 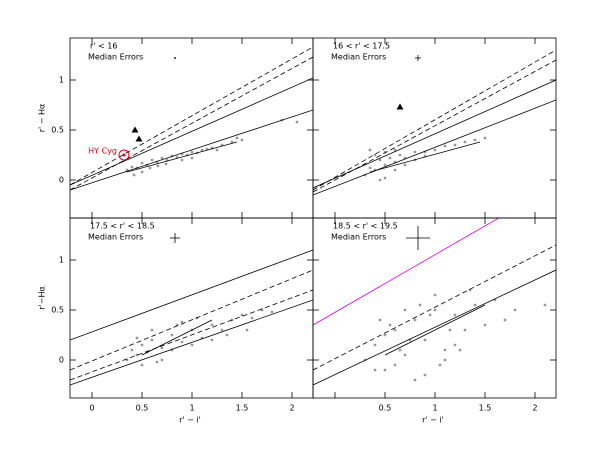 I want to click on panel-title: 16 < r' < 17.5, so click(x=361, y=46).